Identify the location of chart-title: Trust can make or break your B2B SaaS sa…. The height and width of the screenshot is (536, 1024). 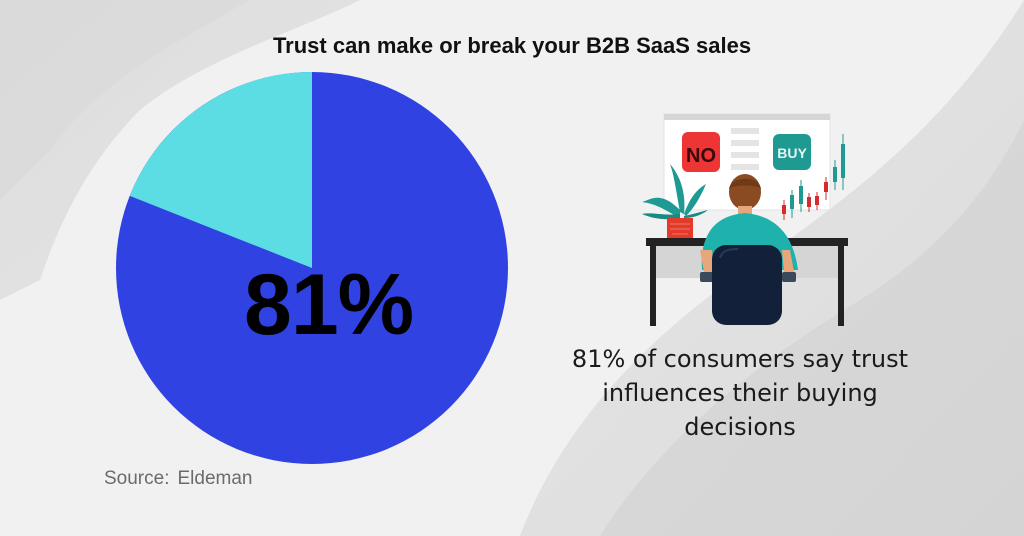
(512, 45).